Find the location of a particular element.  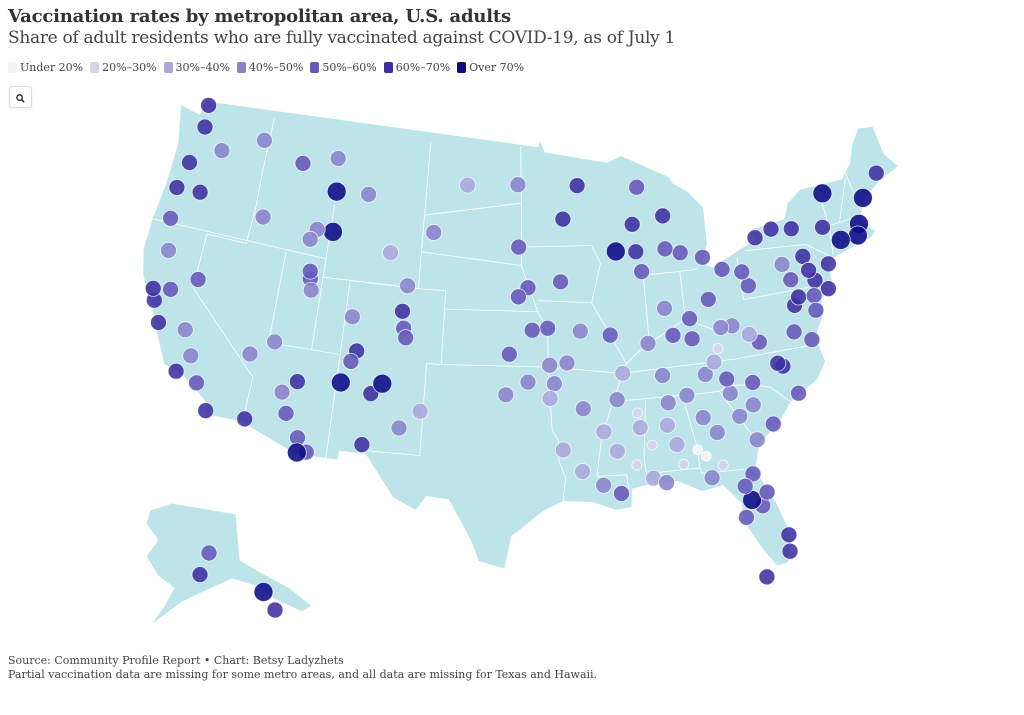

legend-item: 60%–70% is located at coordinates (416, 67).